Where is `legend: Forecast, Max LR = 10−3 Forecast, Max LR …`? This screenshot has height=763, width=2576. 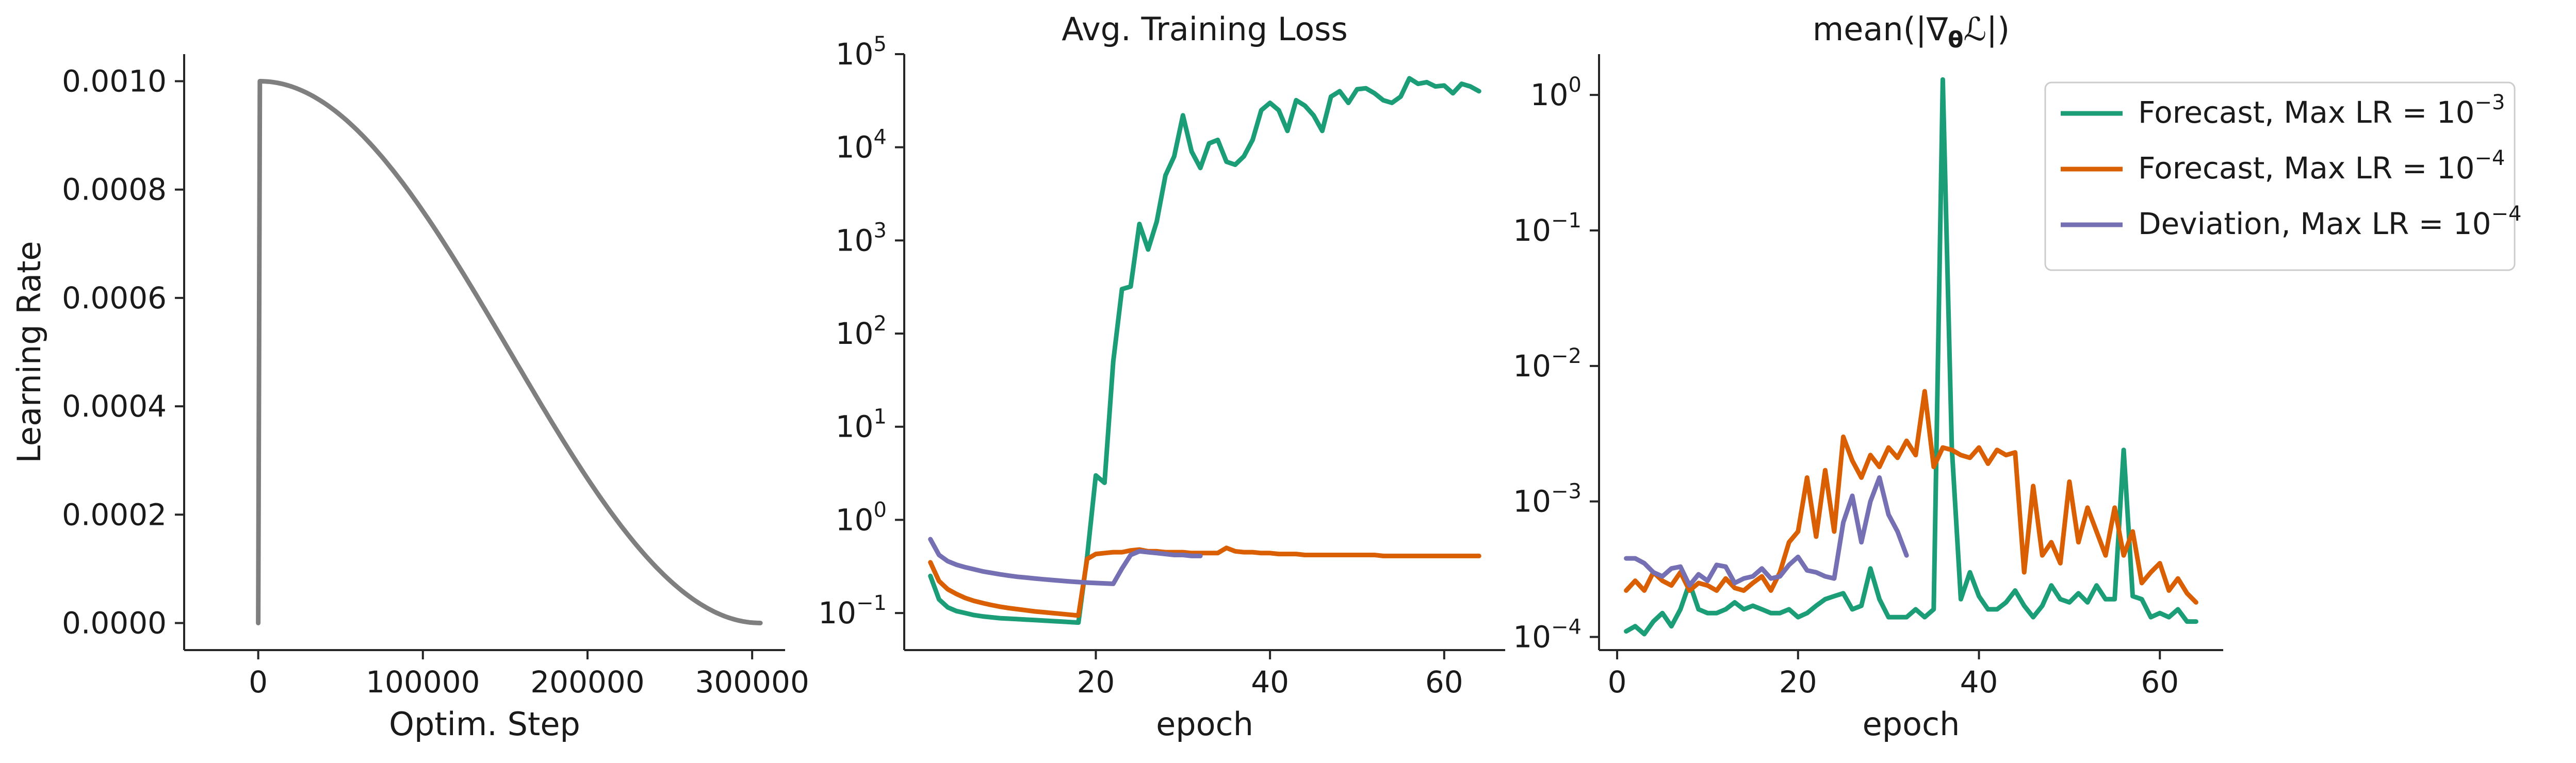
legend: Forecast, Max LR = 10−3 Forecast, Max LR … is located at coordinates (2283, 176).